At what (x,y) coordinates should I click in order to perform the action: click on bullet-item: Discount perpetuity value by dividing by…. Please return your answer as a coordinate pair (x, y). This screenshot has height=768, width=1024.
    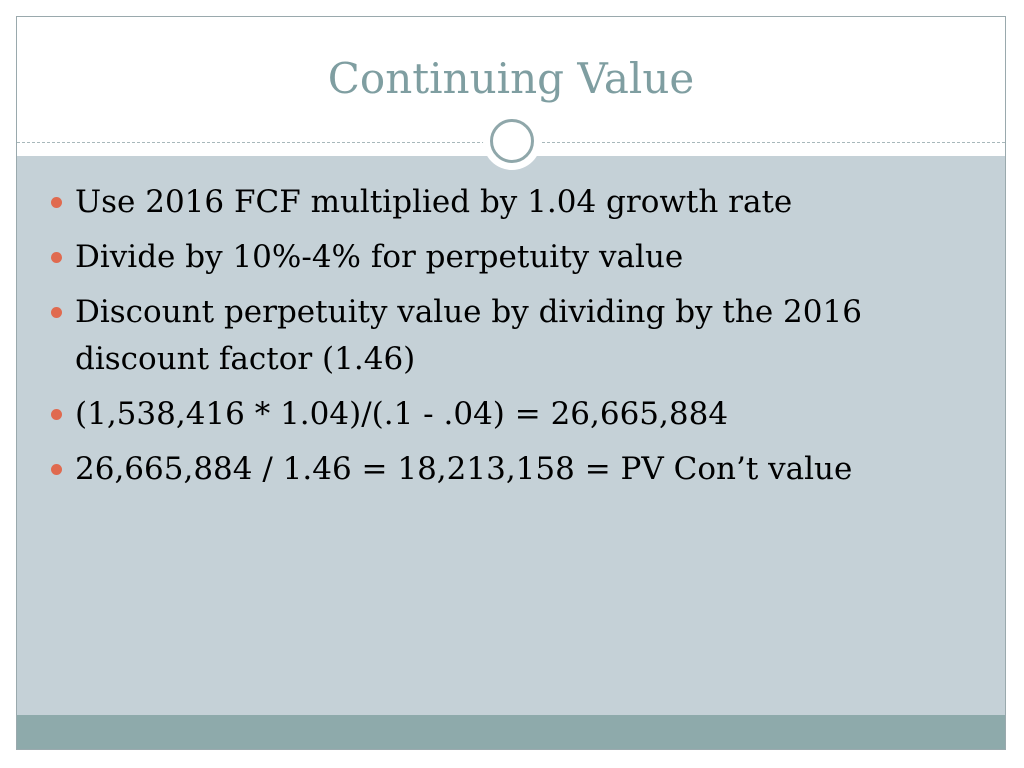
    Looking at the image, I should click on (511, 336).